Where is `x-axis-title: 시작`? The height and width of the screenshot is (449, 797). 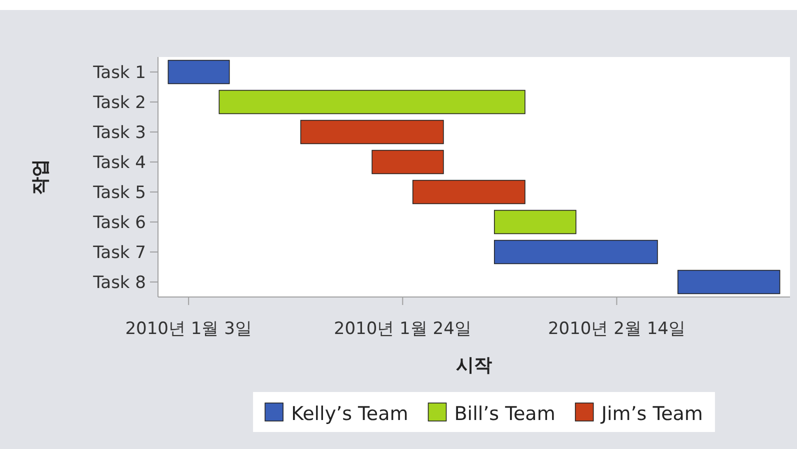
x-axis-title: 시작 is located at coordinates (474, 365).